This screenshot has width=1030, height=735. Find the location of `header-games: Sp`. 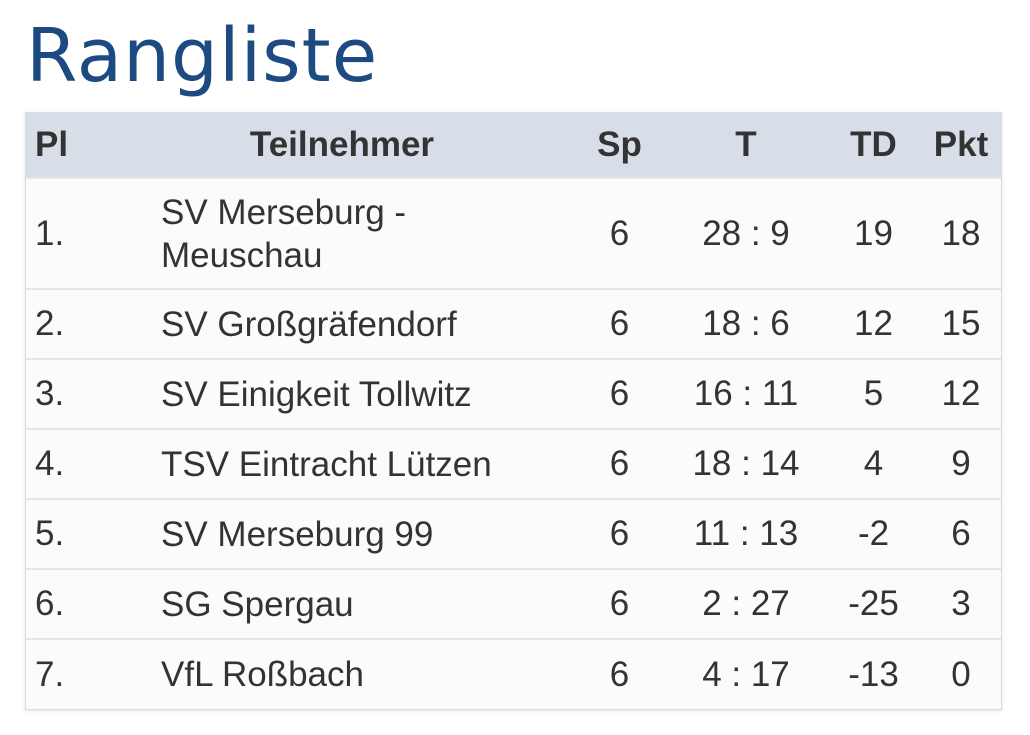

header-games: Sp is located at coordinates (619, 144).